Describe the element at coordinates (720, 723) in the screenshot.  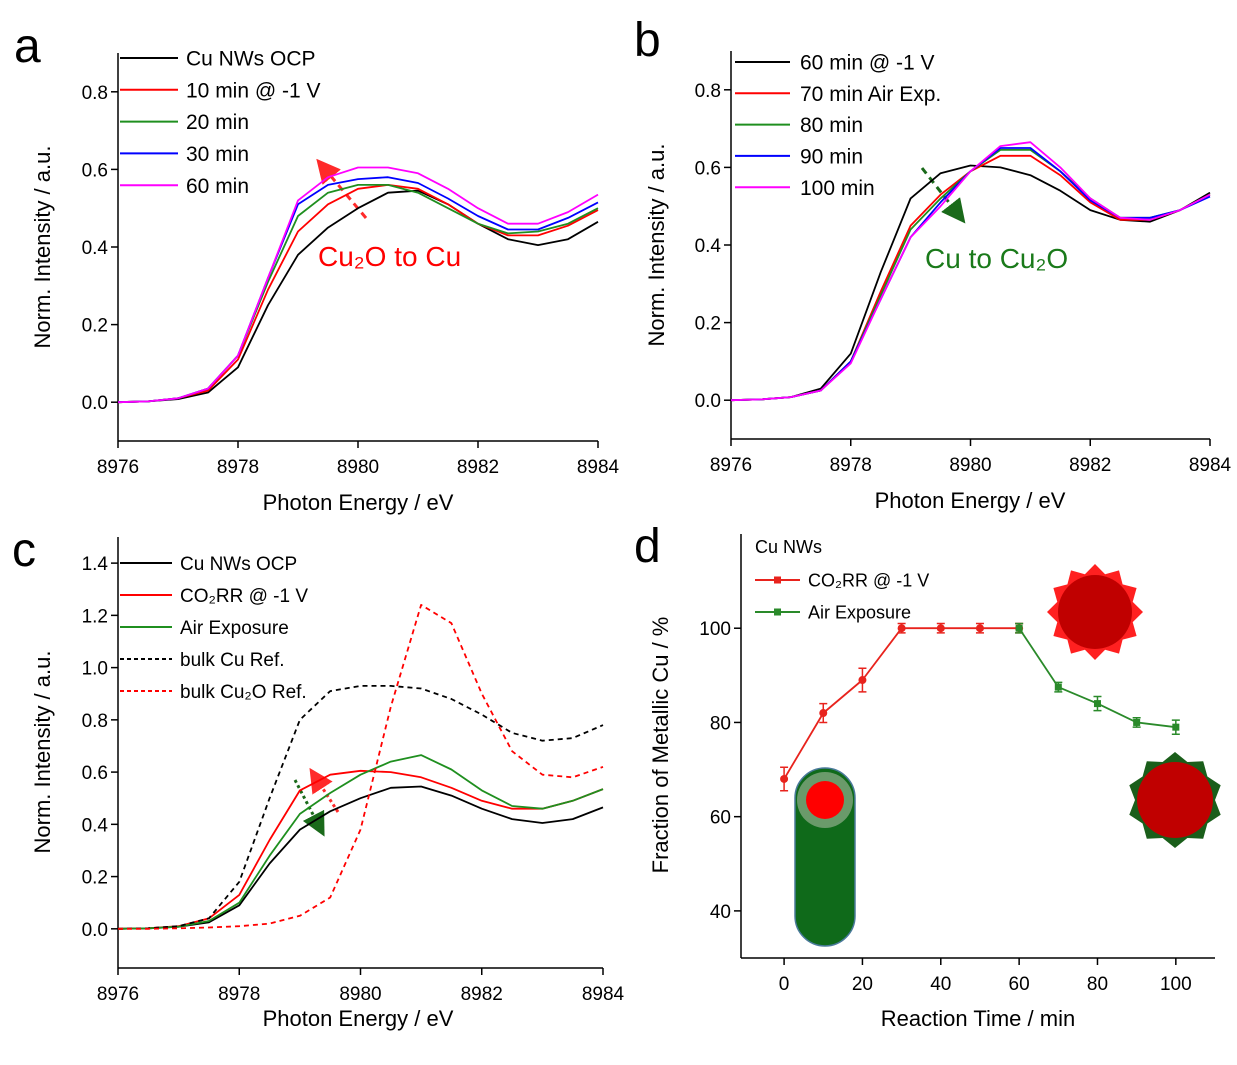
I see `y-tick-label: 80` at that location.